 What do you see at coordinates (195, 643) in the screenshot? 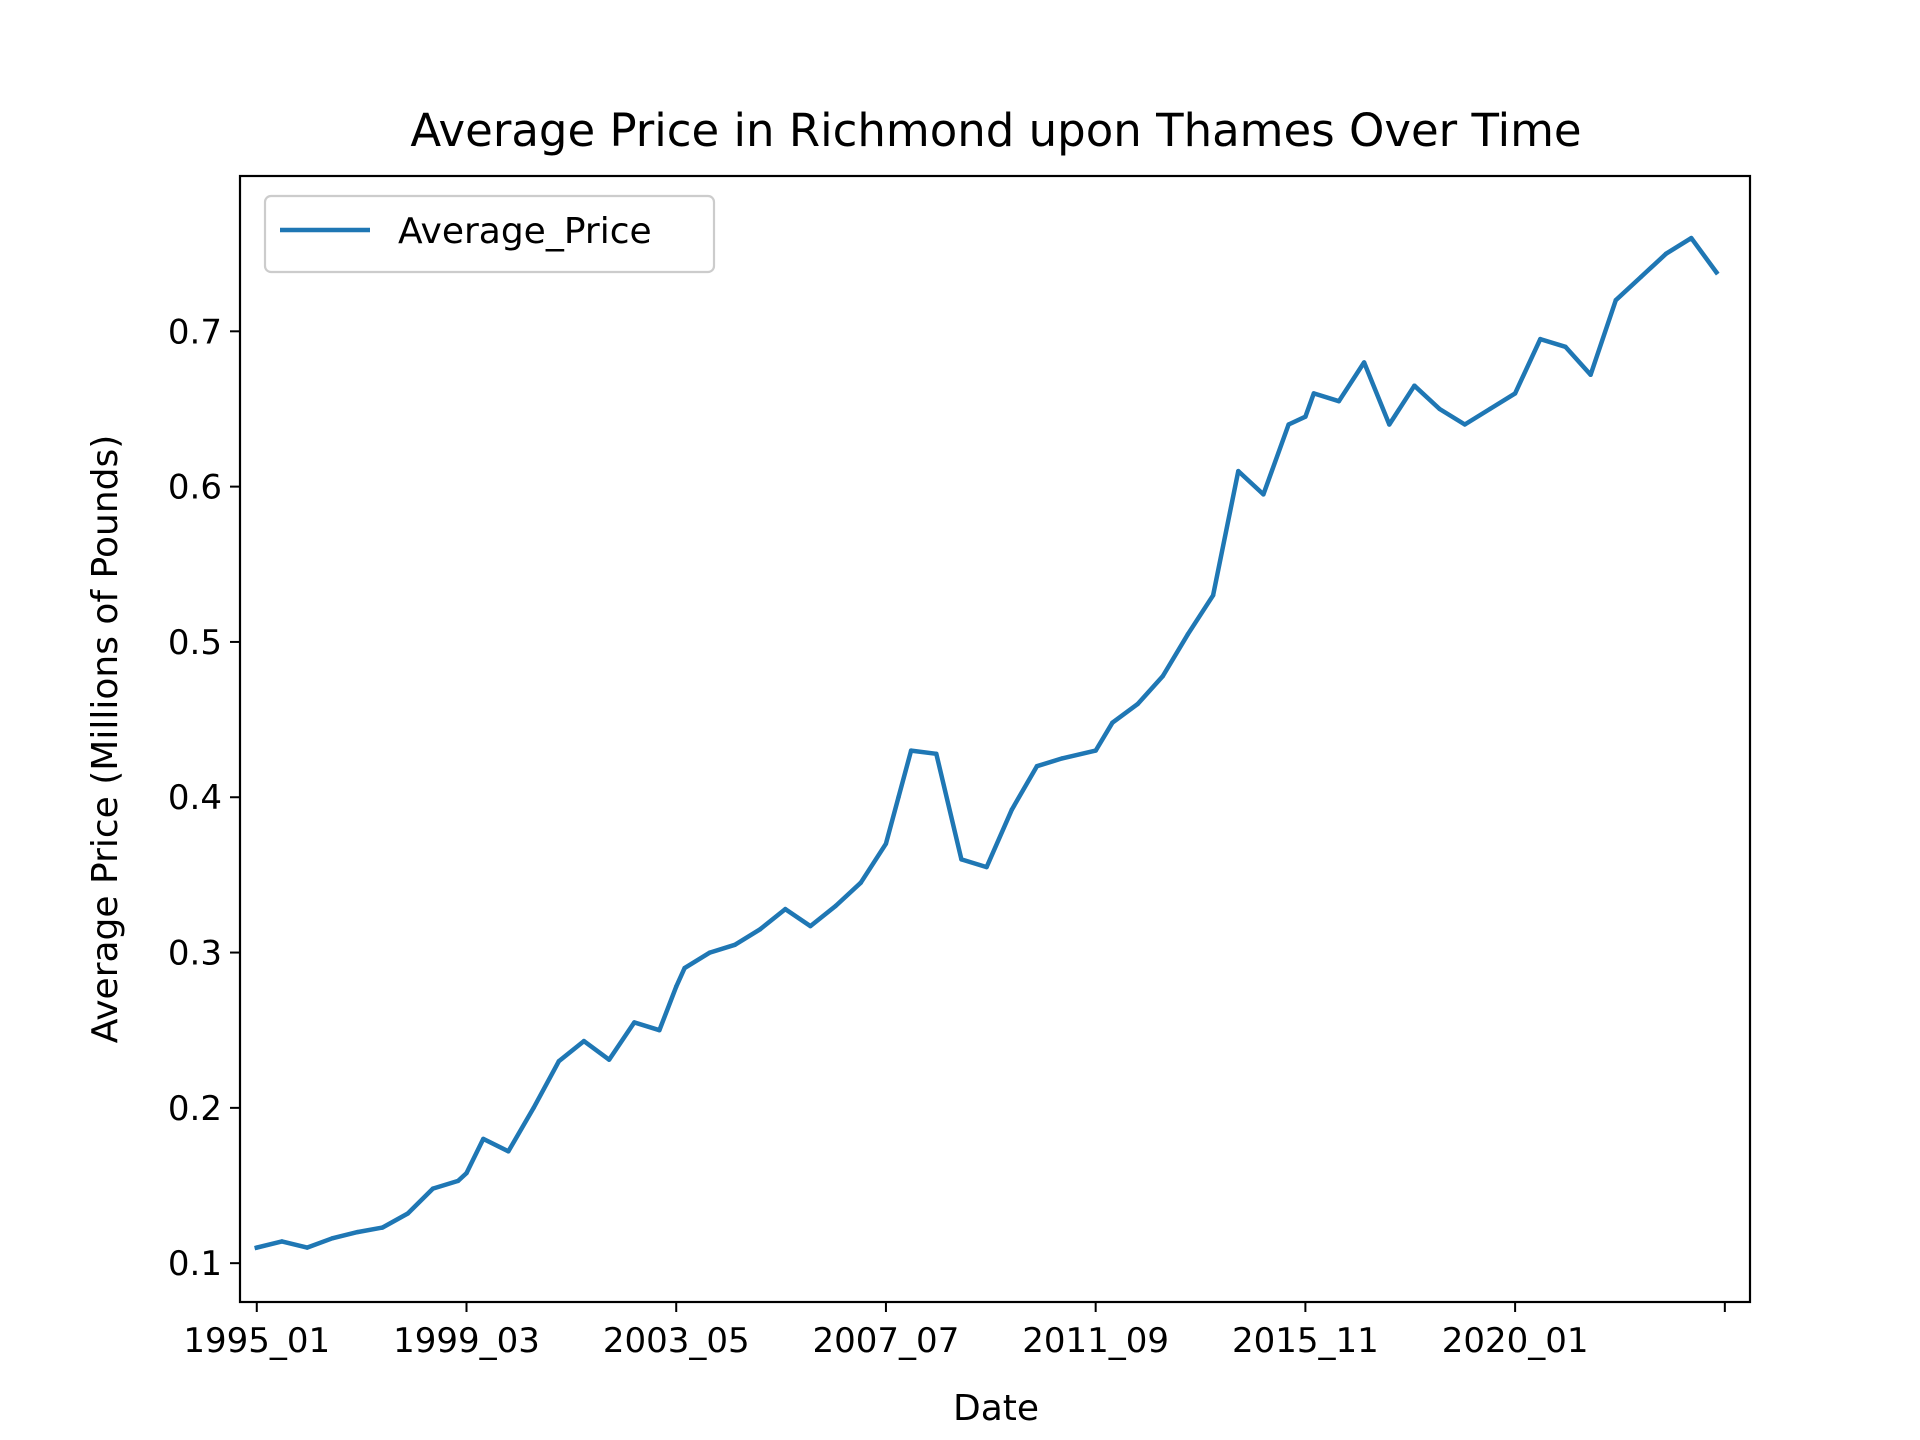
I see `y-tick-label: 0.5` at bounding box center [195, 643].